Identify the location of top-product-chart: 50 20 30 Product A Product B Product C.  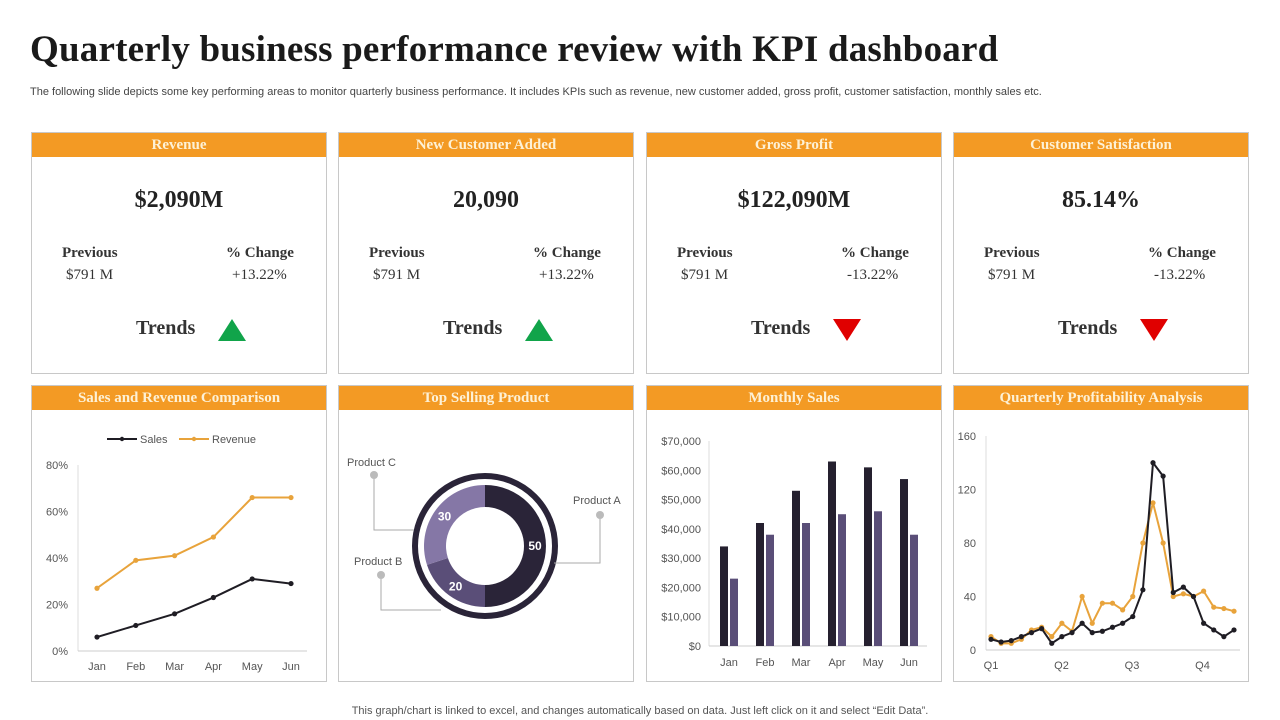
(487, 546).